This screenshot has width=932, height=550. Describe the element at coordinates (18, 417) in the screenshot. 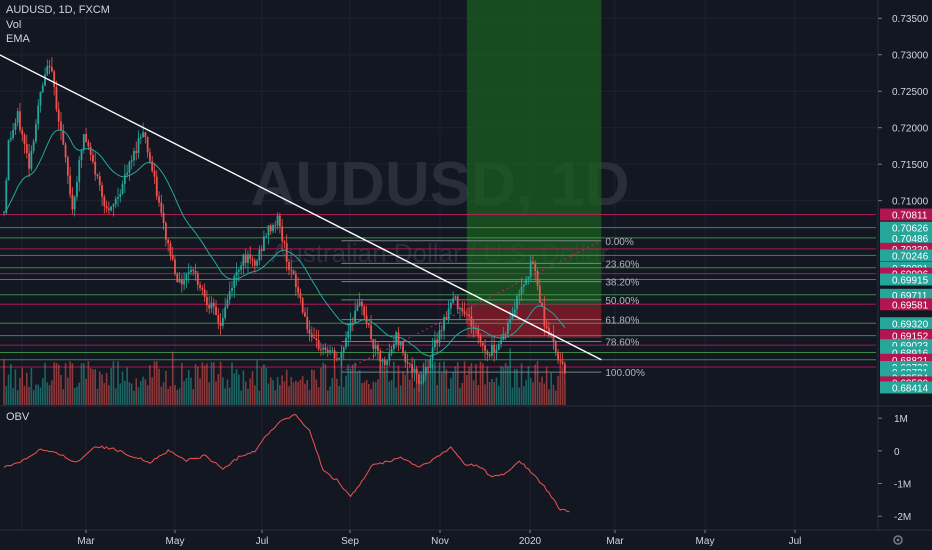

I see `obv-indicator-label: OBV` at that location.